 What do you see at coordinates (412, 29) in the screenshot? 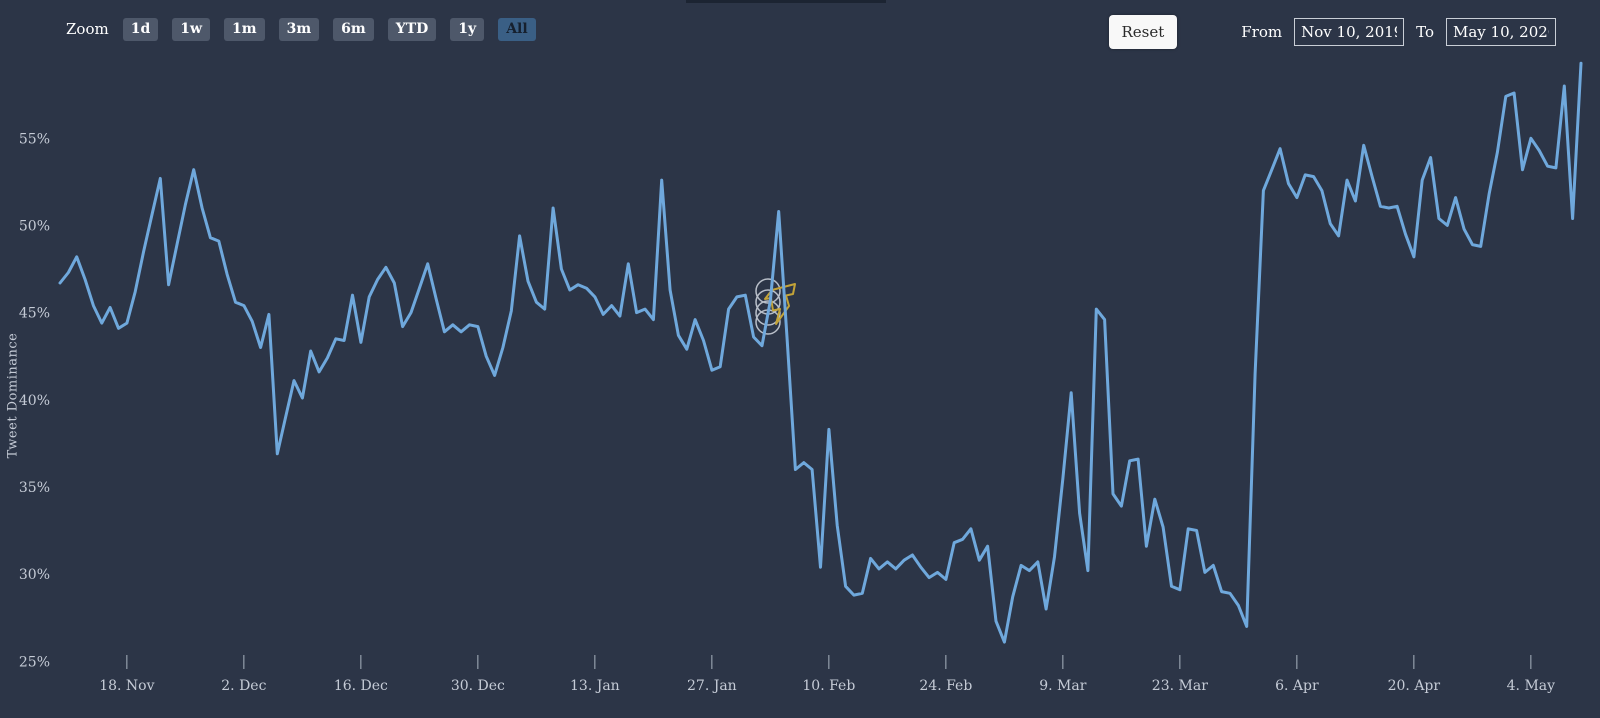
I see `zoom-button-ytd: YTD` at bounding box center [412, 29].